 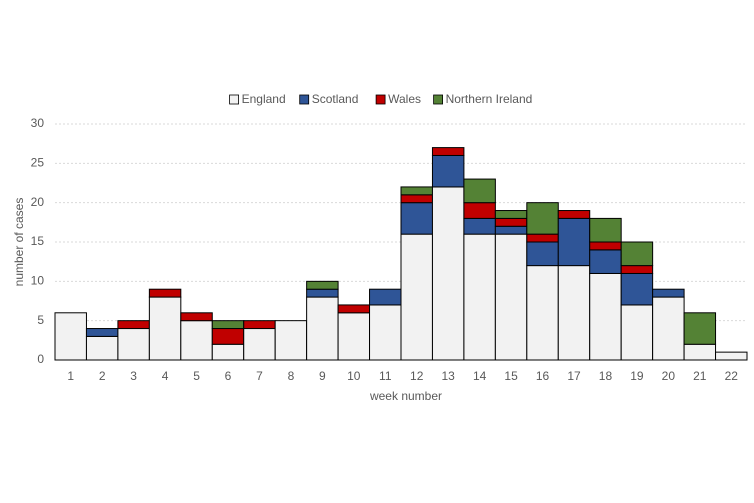 What do you see at coordinates (228, 376) in the screenshot?
I see `x-tick-label: 6` at bounding box center [228, 376].